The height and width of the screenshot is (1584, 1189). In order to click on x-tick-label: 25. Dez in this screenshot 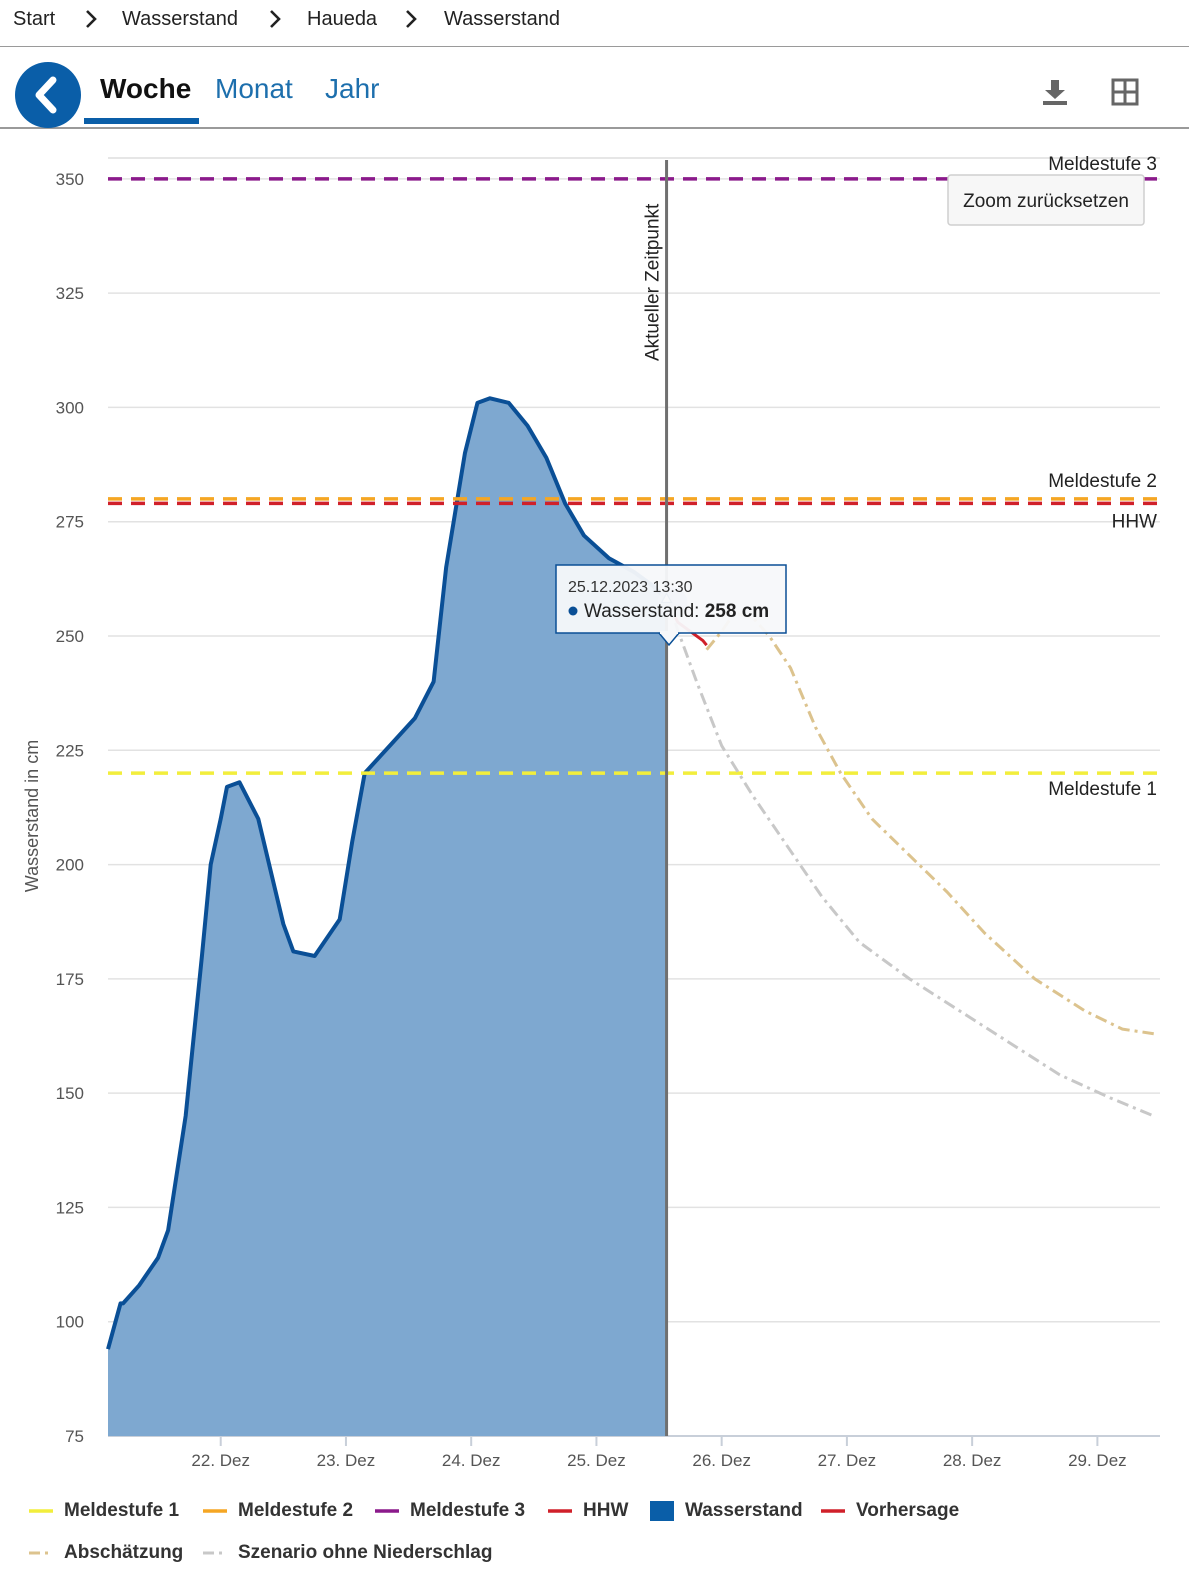, I will do `click(596, 1460)`.